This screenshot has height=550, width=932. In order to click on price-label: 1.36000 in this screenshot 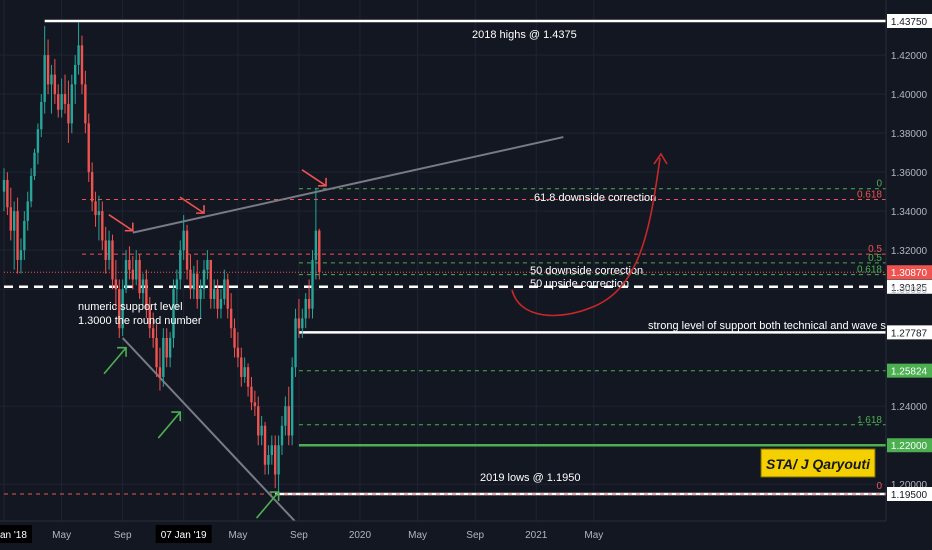, I will do `click(909, 173)`.